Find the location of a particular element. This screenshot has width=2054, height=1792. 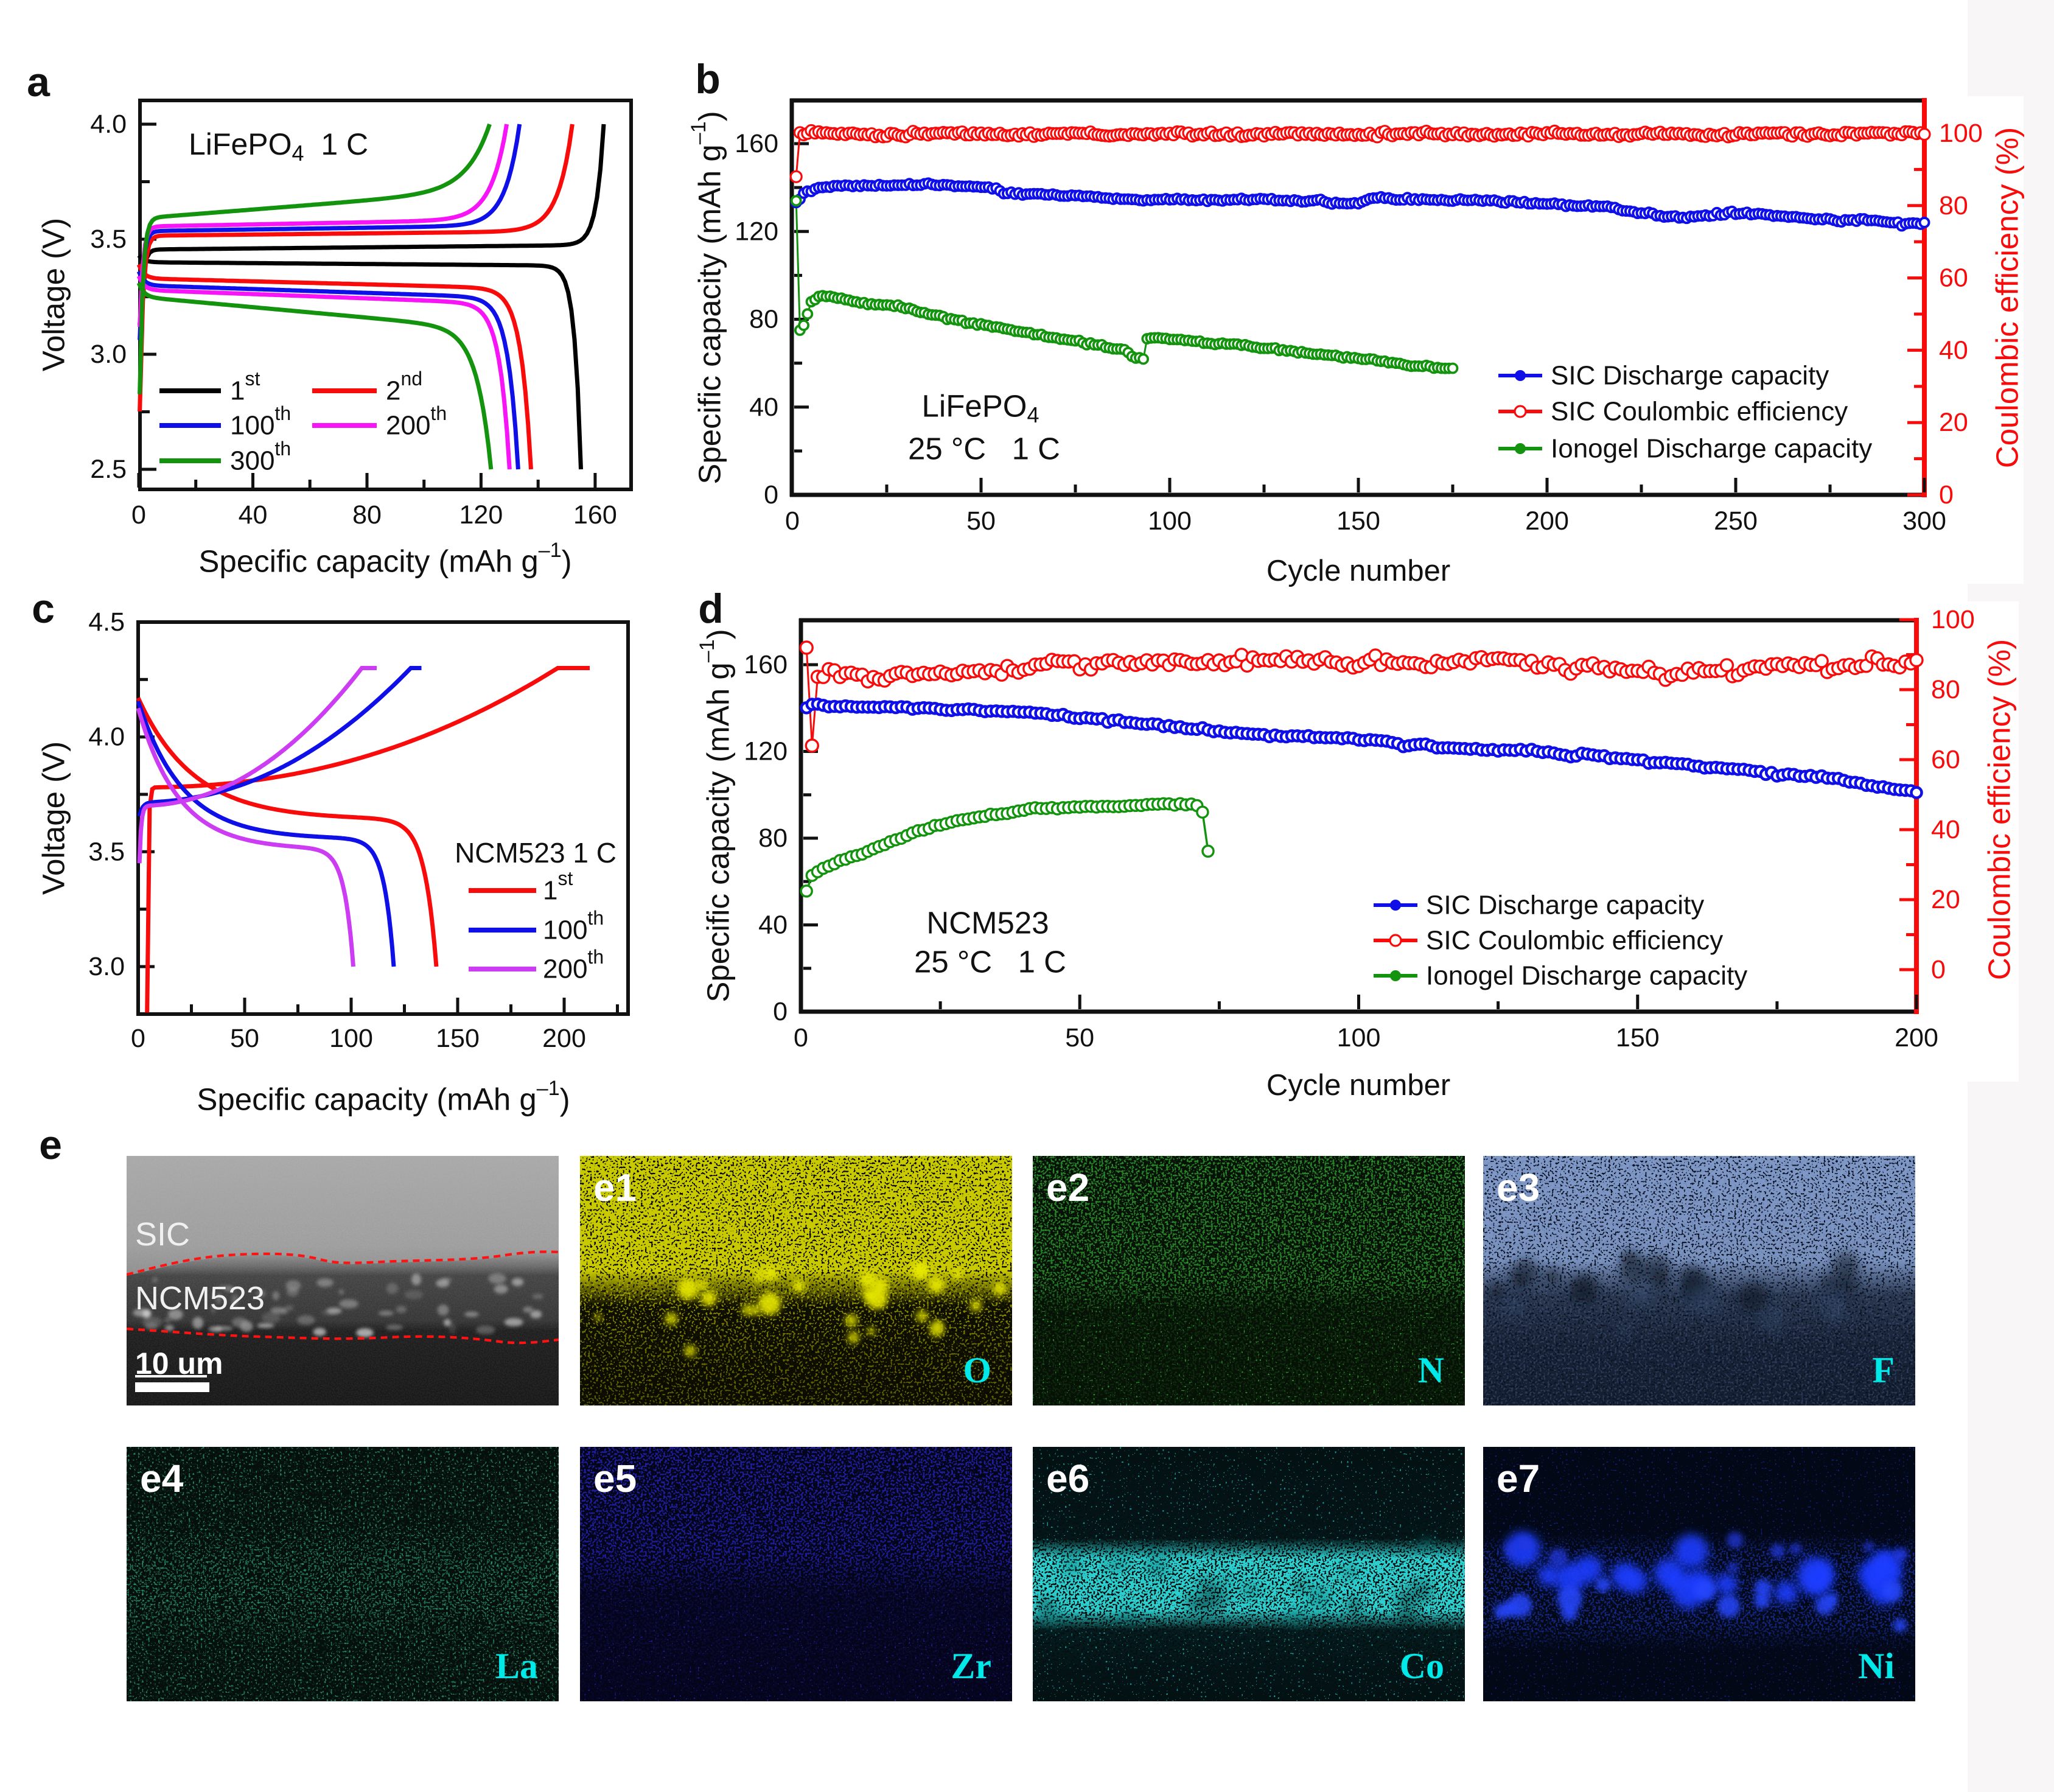

svg-text: e1 is located at coordinates (615, 1187).